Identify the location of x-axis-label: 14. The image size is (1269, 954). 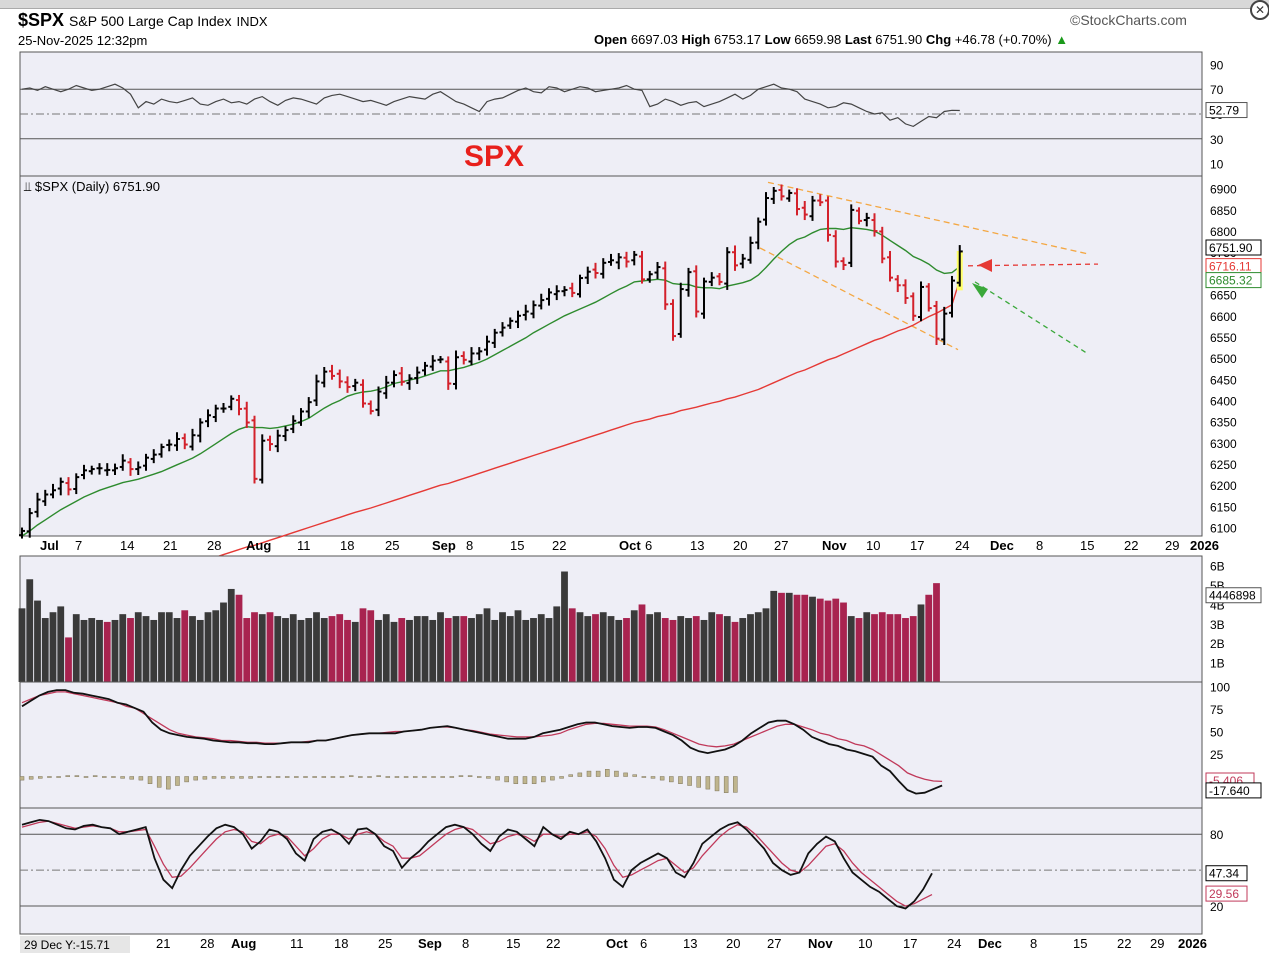
(127, 545).